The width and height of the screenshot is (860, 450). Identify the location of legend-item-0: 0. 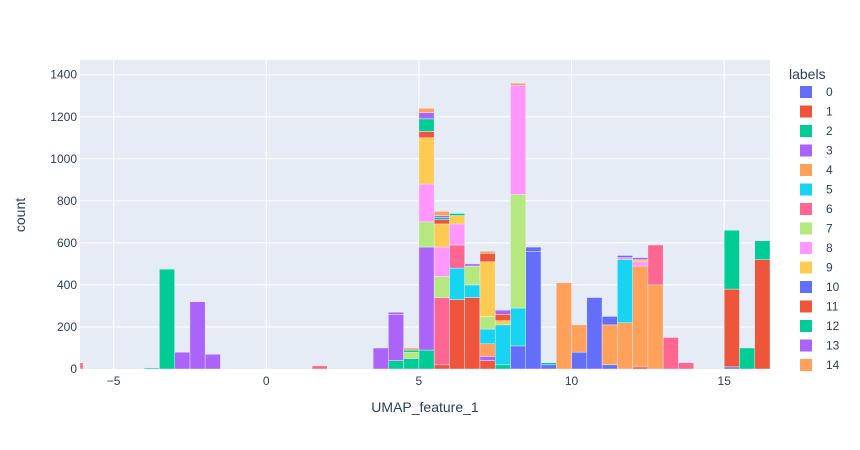
(816, 92).